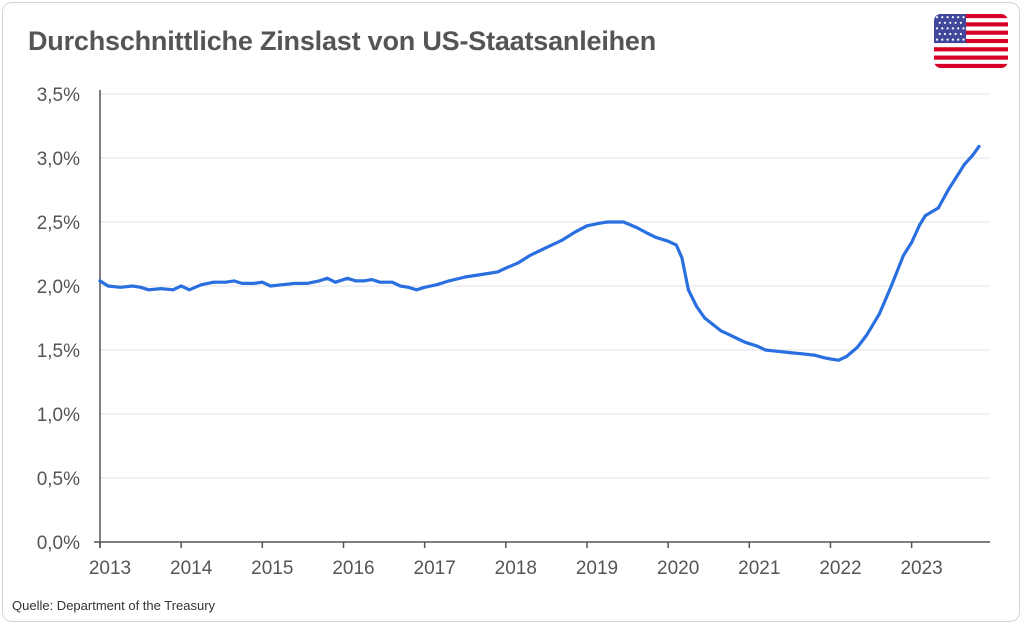  What do you see at coordinates (58, 287) in the screenshot?
I see `y-tick-label: 2,0%` at bounding box center [58, 287].